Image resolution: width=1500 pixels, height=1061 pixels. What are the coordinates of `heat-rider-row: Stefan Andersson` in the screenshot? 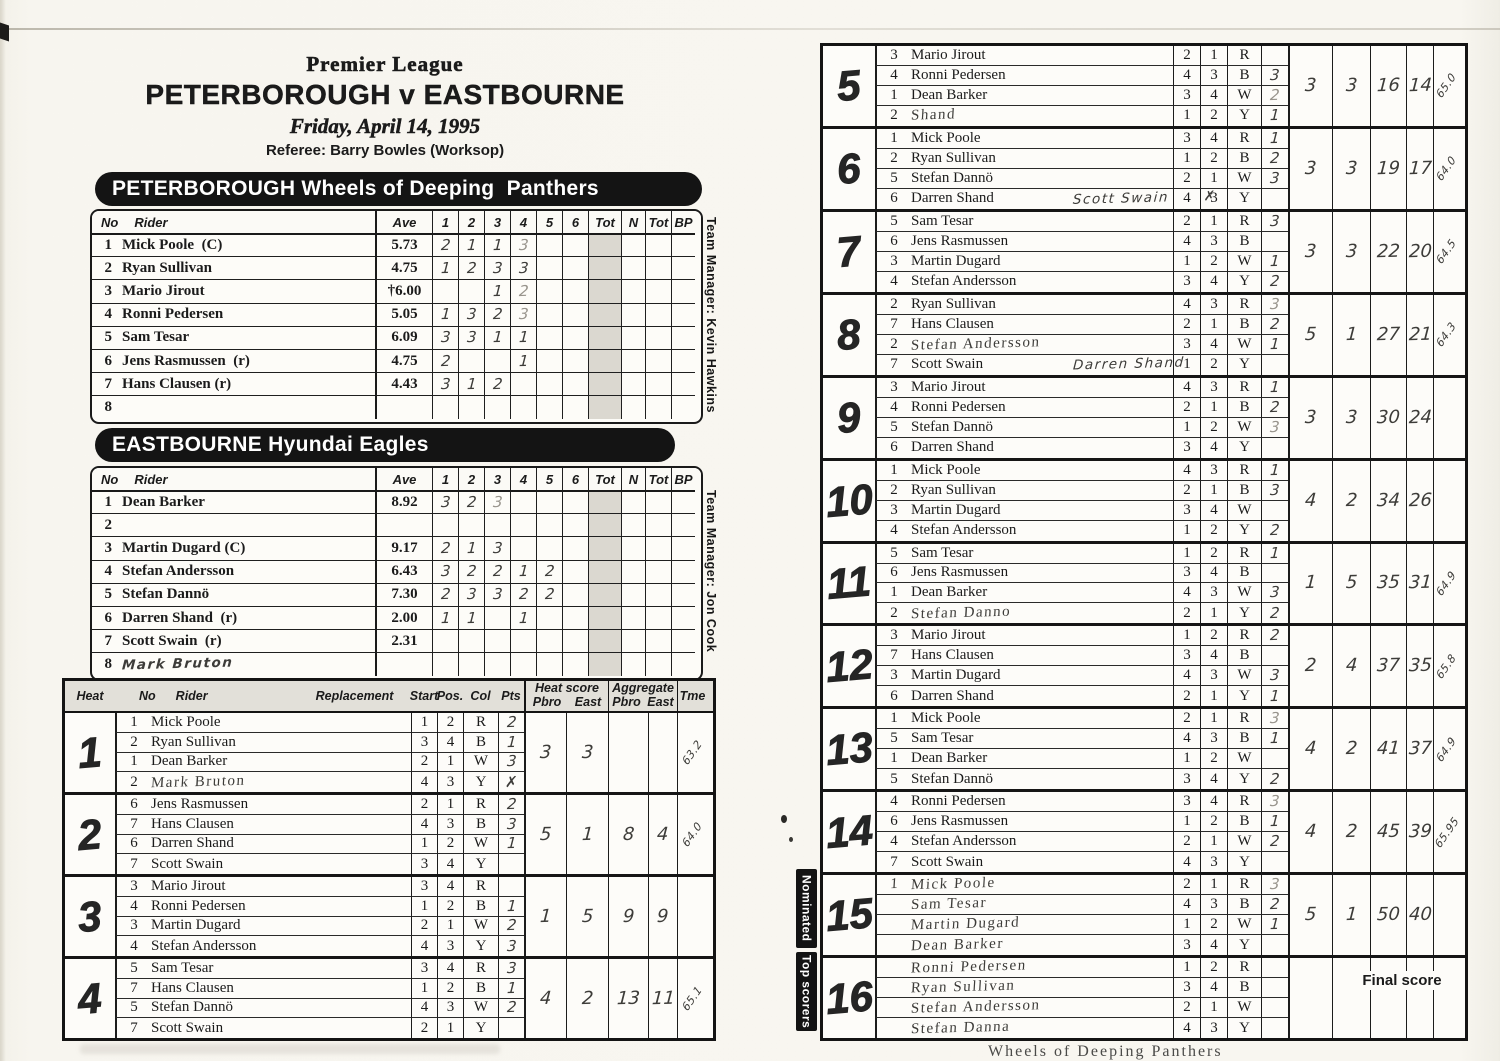 It's located at (1024, 1008).